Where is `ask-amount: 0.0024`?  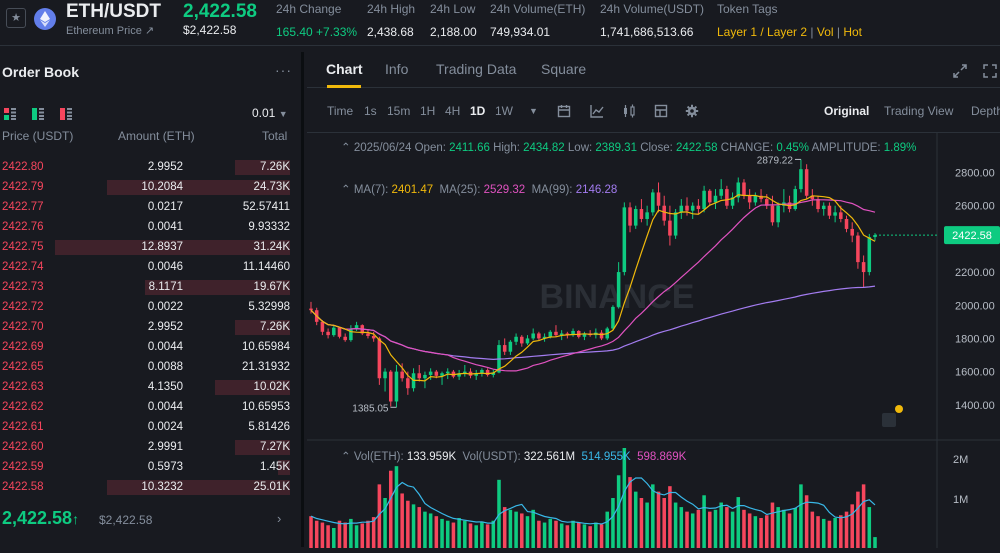 ask-amount: 0.0024 is located at coordinates (165, 427).